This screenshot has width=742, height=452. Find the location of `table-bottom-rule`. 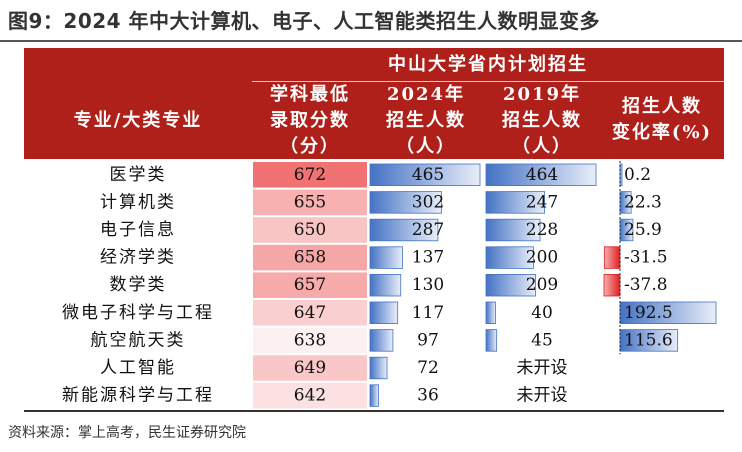

table-bottom-rule is located at coordinates (374, 411).